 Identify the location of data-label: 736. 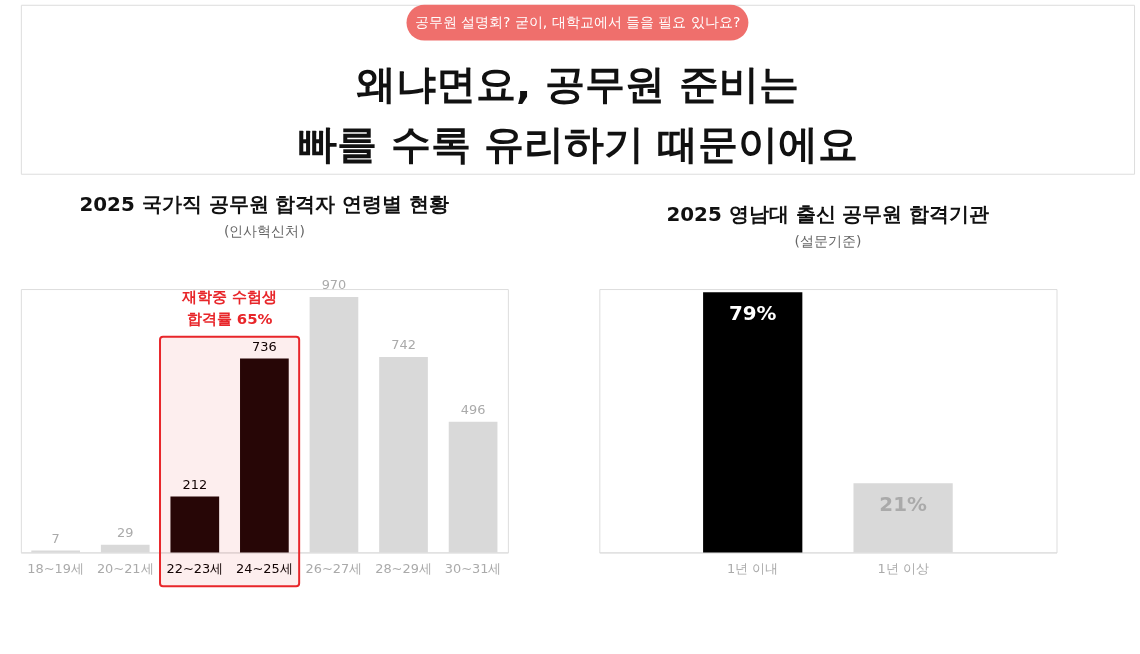
(264, 346).